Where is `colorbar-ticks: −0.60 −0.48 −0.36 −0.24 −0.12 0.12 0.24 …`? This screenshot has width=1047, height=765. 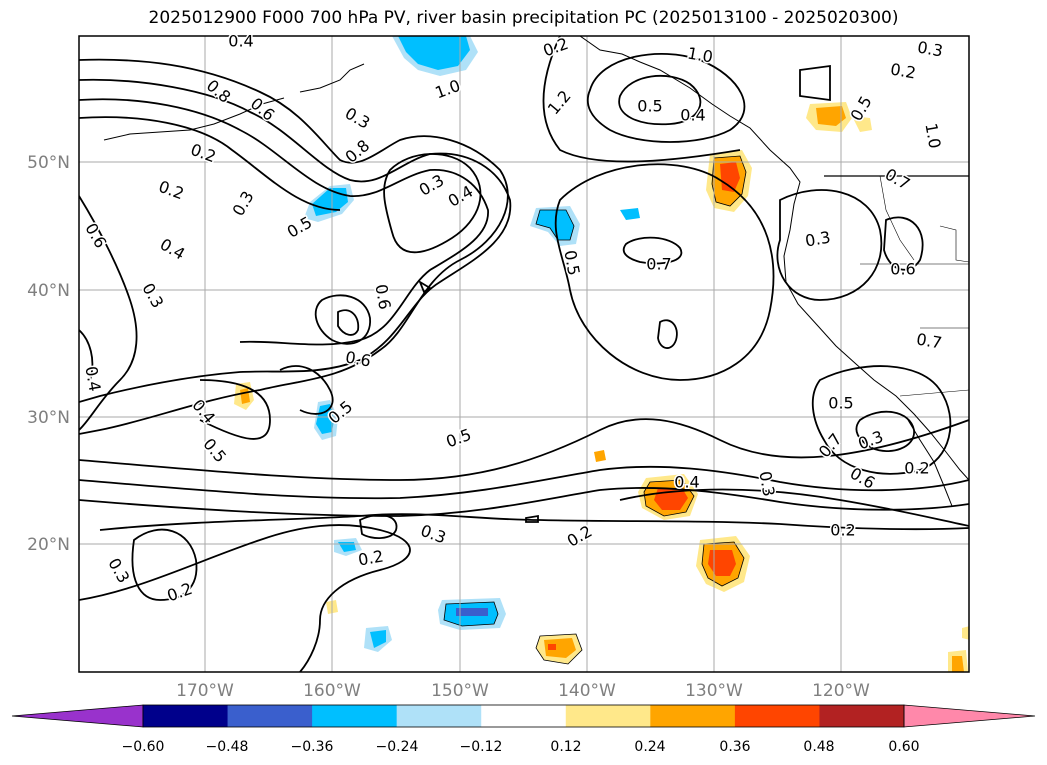
colorbar-ticks: −0.60 −0.48 −0.36 −0.24 −0.12 0.12 0.24 … is located at coordinates (521, 747).